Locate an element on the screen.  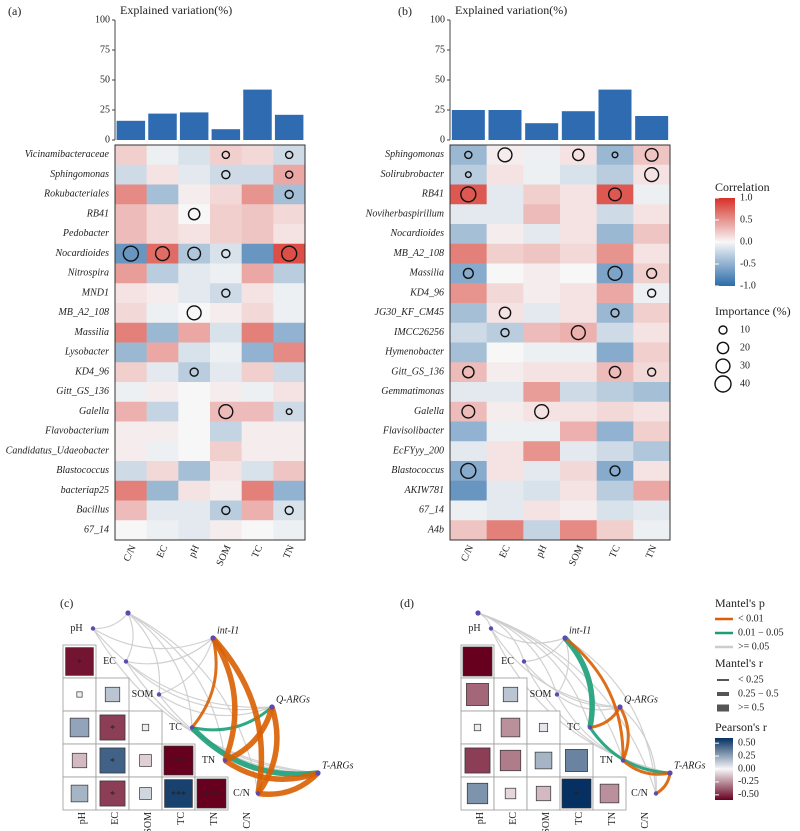
row-label: Pedobacter is located at coordinates (85, 233).